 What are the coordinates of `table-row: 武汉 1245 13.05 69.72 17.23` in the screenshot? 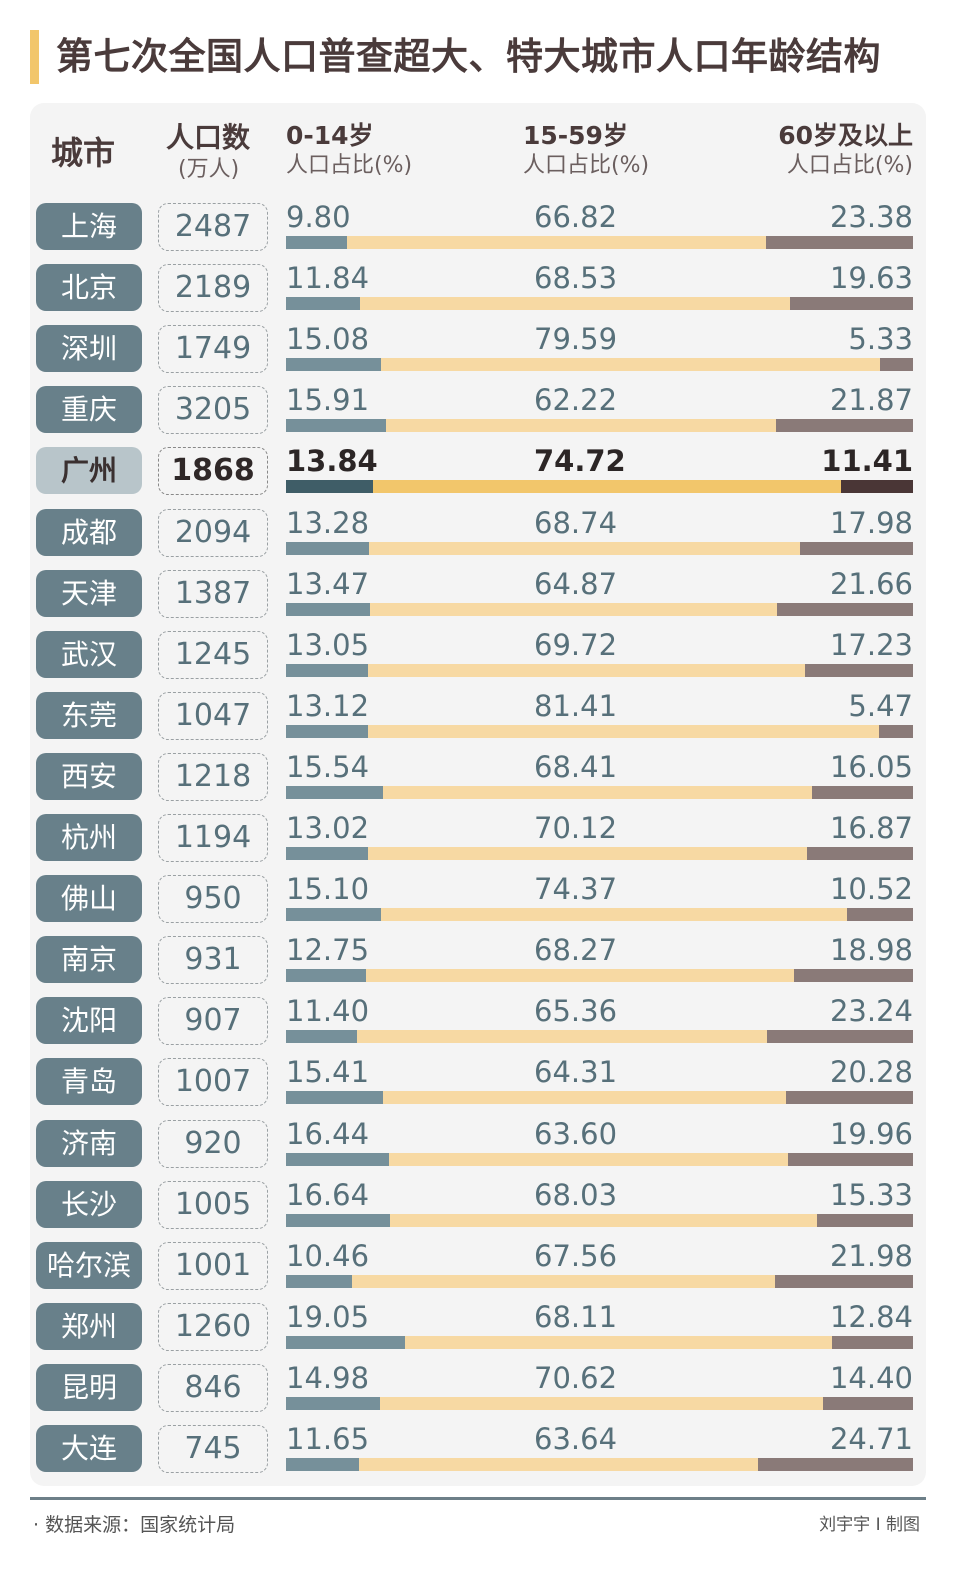 It's located at (480, 655).